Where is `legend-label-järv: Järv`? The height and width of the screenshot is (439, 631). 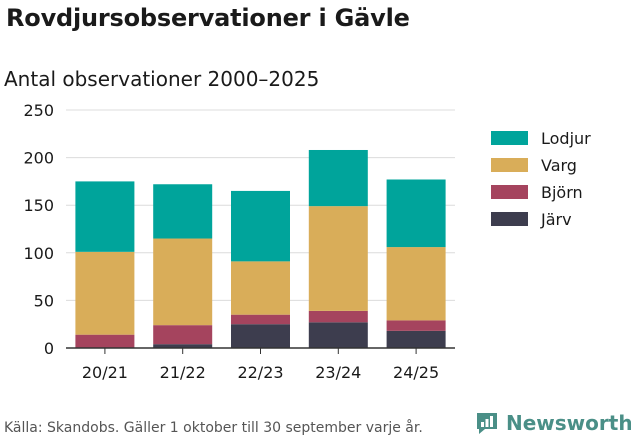
legend-label-järv: Järv is located at coordinates (556, 219).